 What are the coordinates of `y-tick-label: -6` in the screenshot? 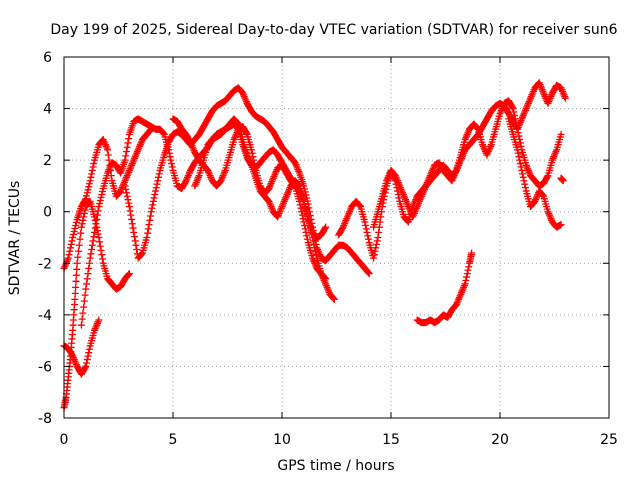 It's located at (45, 367).